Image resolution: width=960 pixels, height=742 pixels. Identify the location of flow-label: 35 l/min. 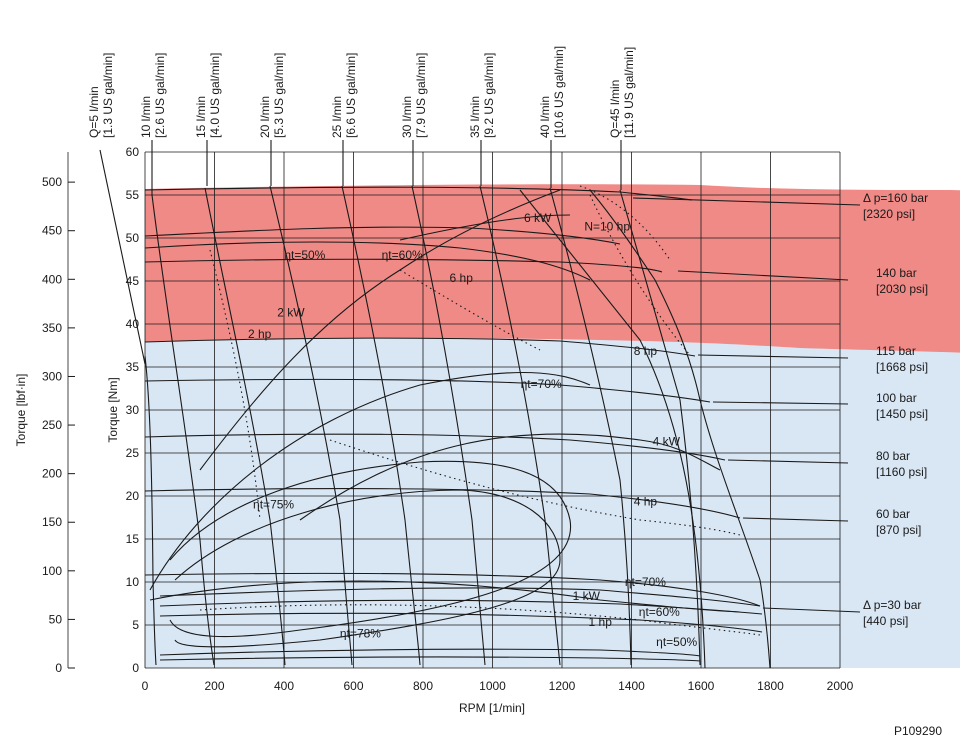
(475, 117).